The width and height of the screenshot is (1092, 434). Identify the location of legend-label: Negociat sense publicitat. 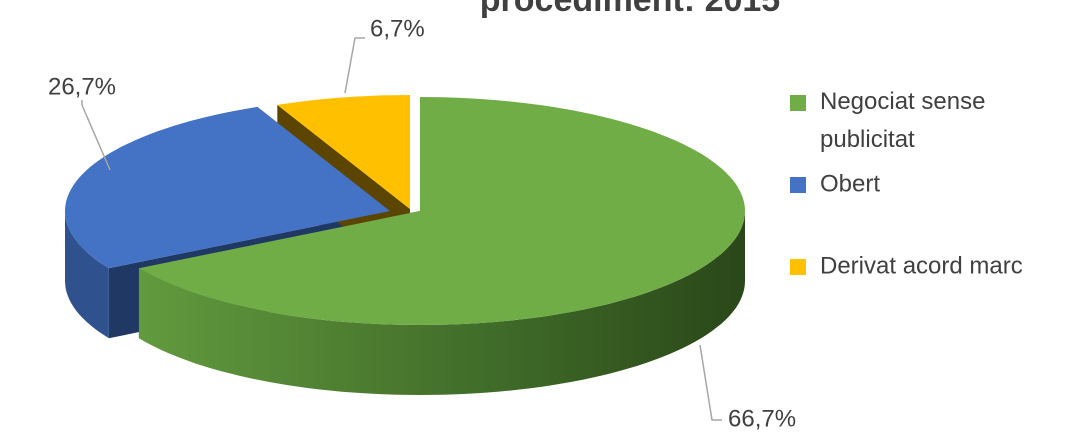
(902, 120).